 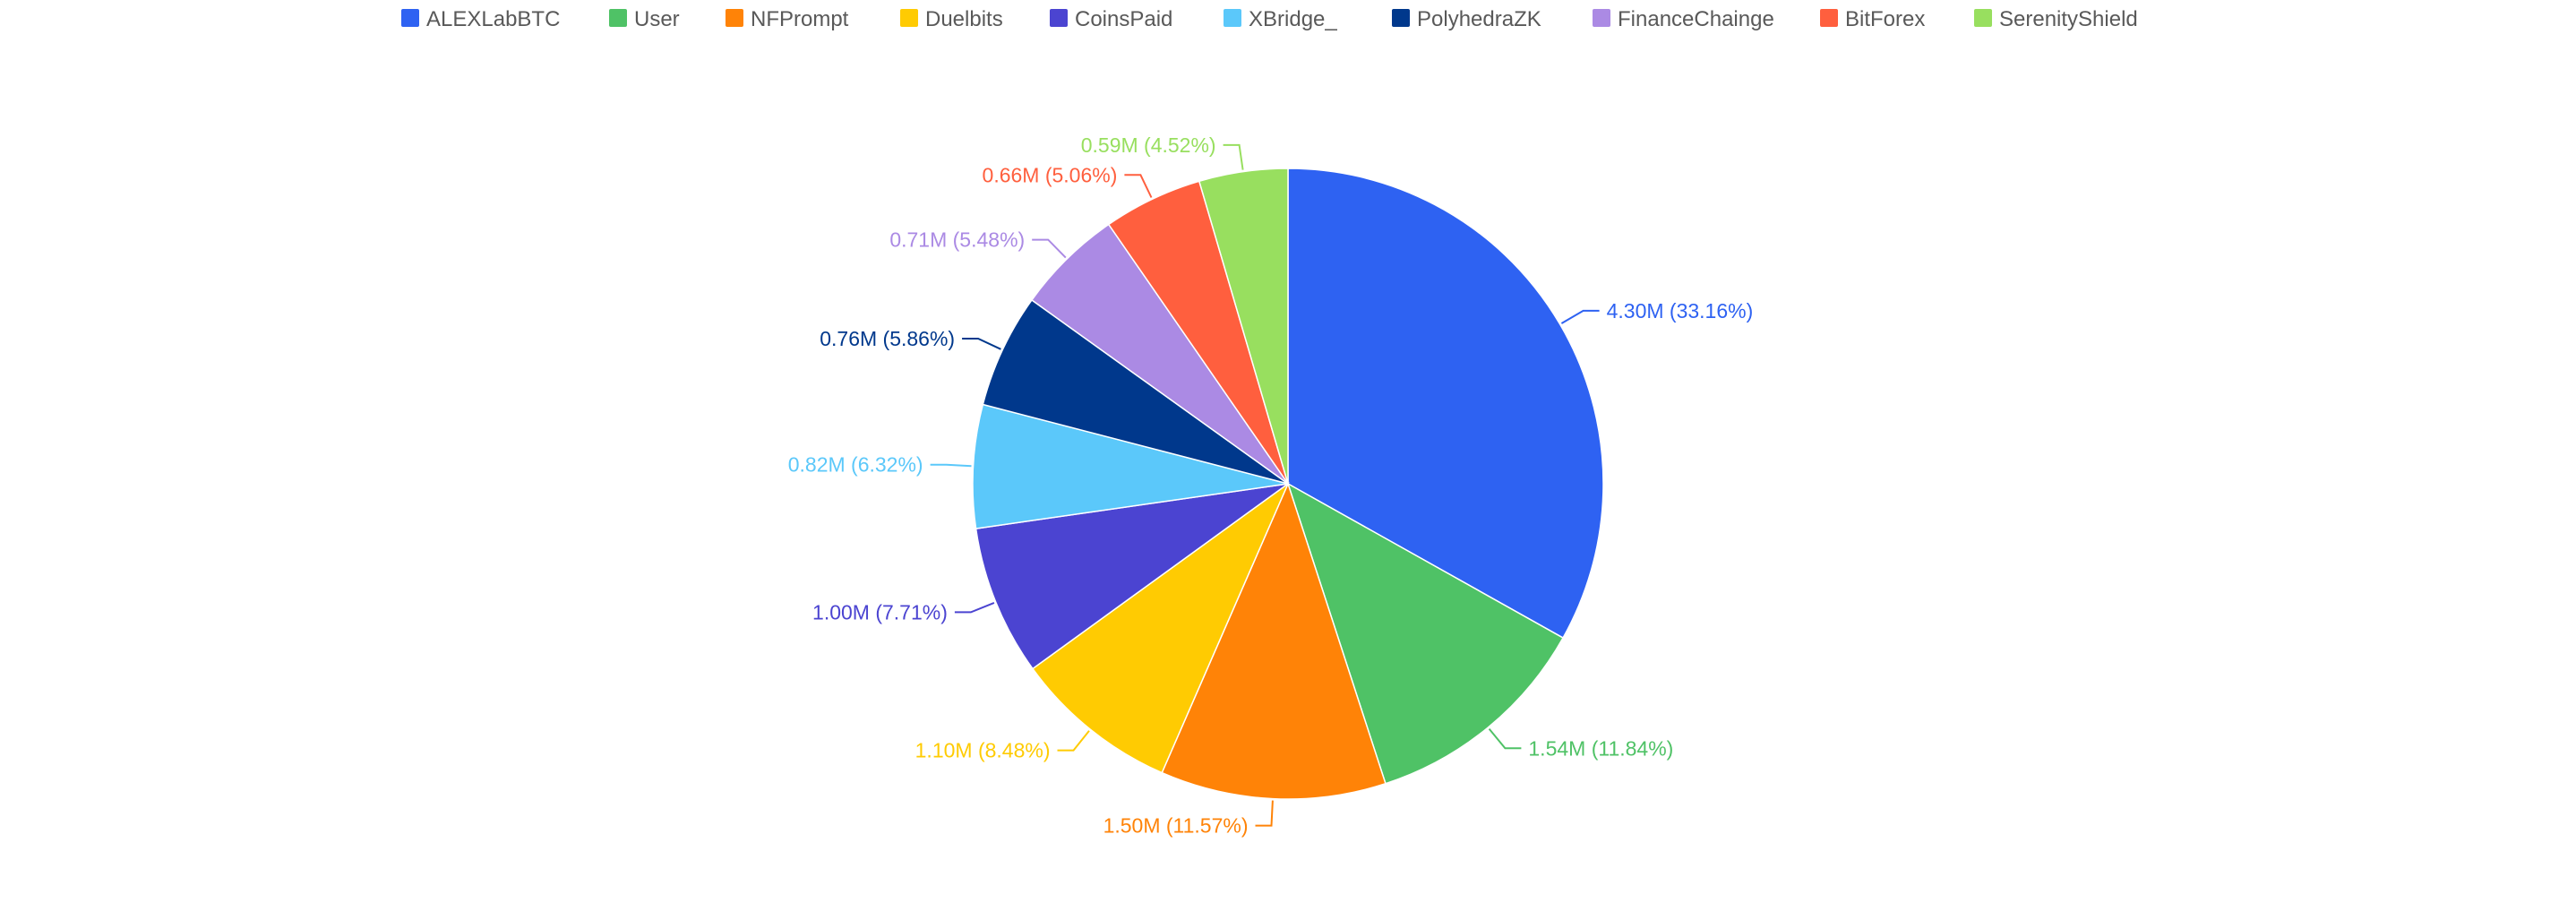 I want to click on data-label-polyhedrazk: 0.76M (5.86%), so click(x=887, y=338).